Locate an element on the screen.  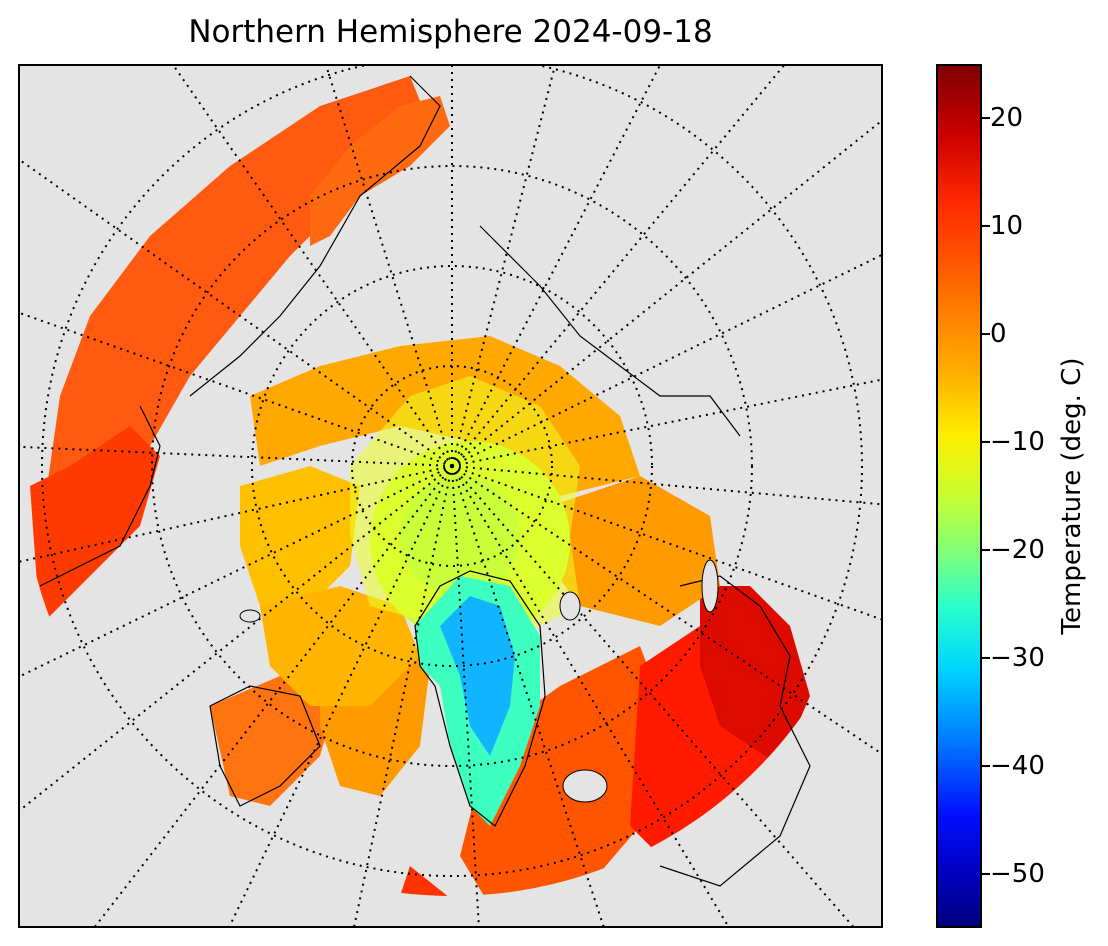
temp-field-kamchatka is located at coordinates (380, 171).